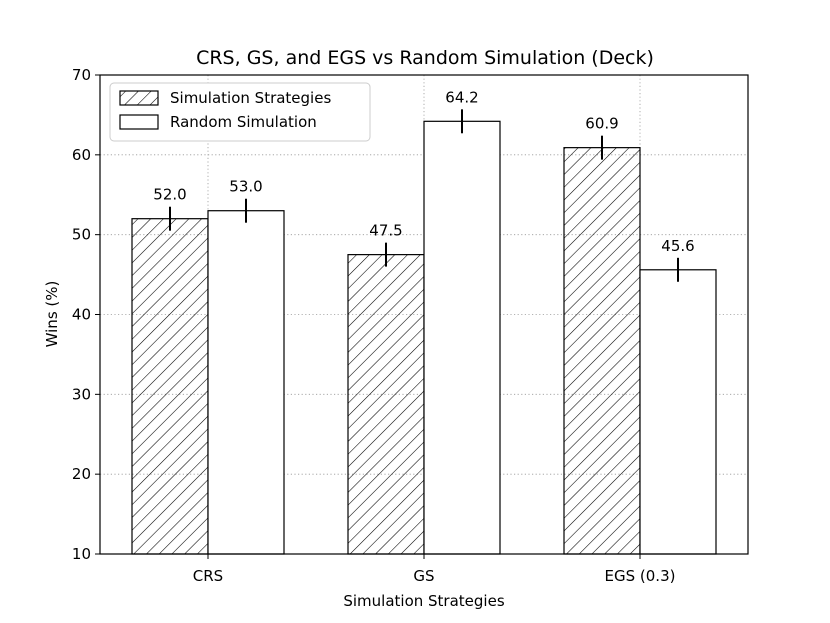  What do you see at coordinates (169, 195) in the screenshot?
I see `data-label: 52.0` at bounding box center [169, 195].